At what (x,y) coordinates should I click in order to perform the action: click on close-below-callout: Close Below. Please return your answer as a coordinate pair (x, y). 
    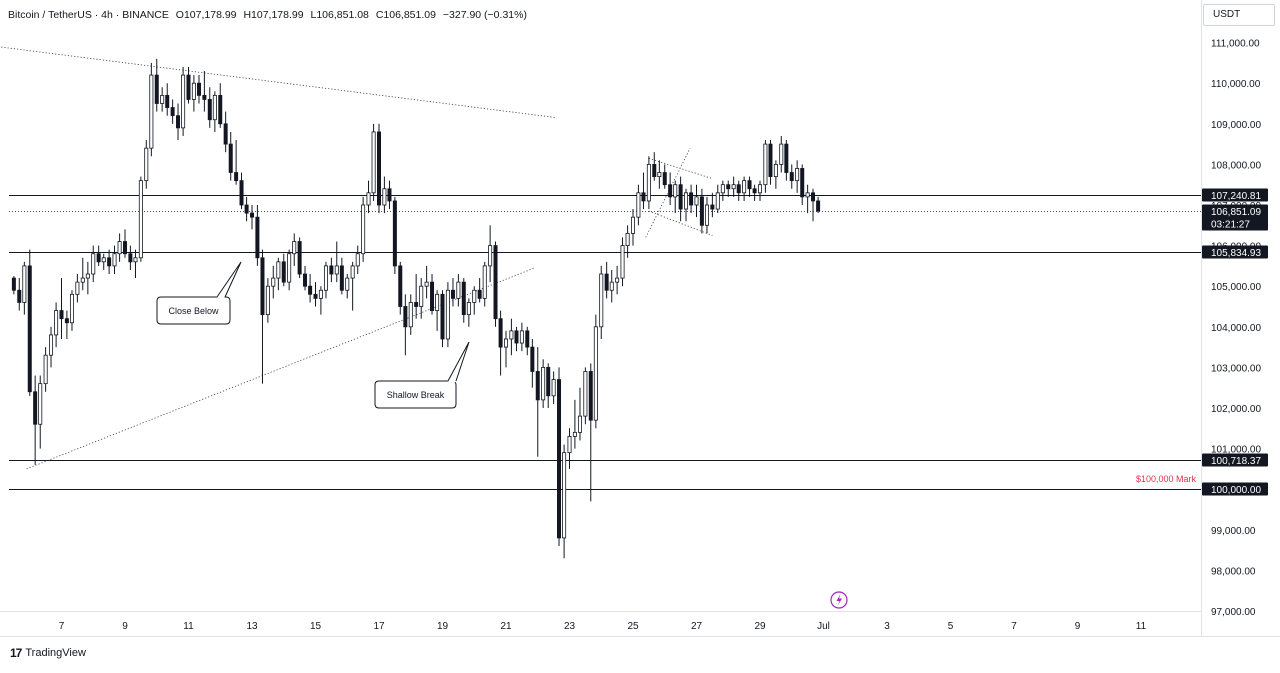
    Looking at the image, I should click on (199, 293).